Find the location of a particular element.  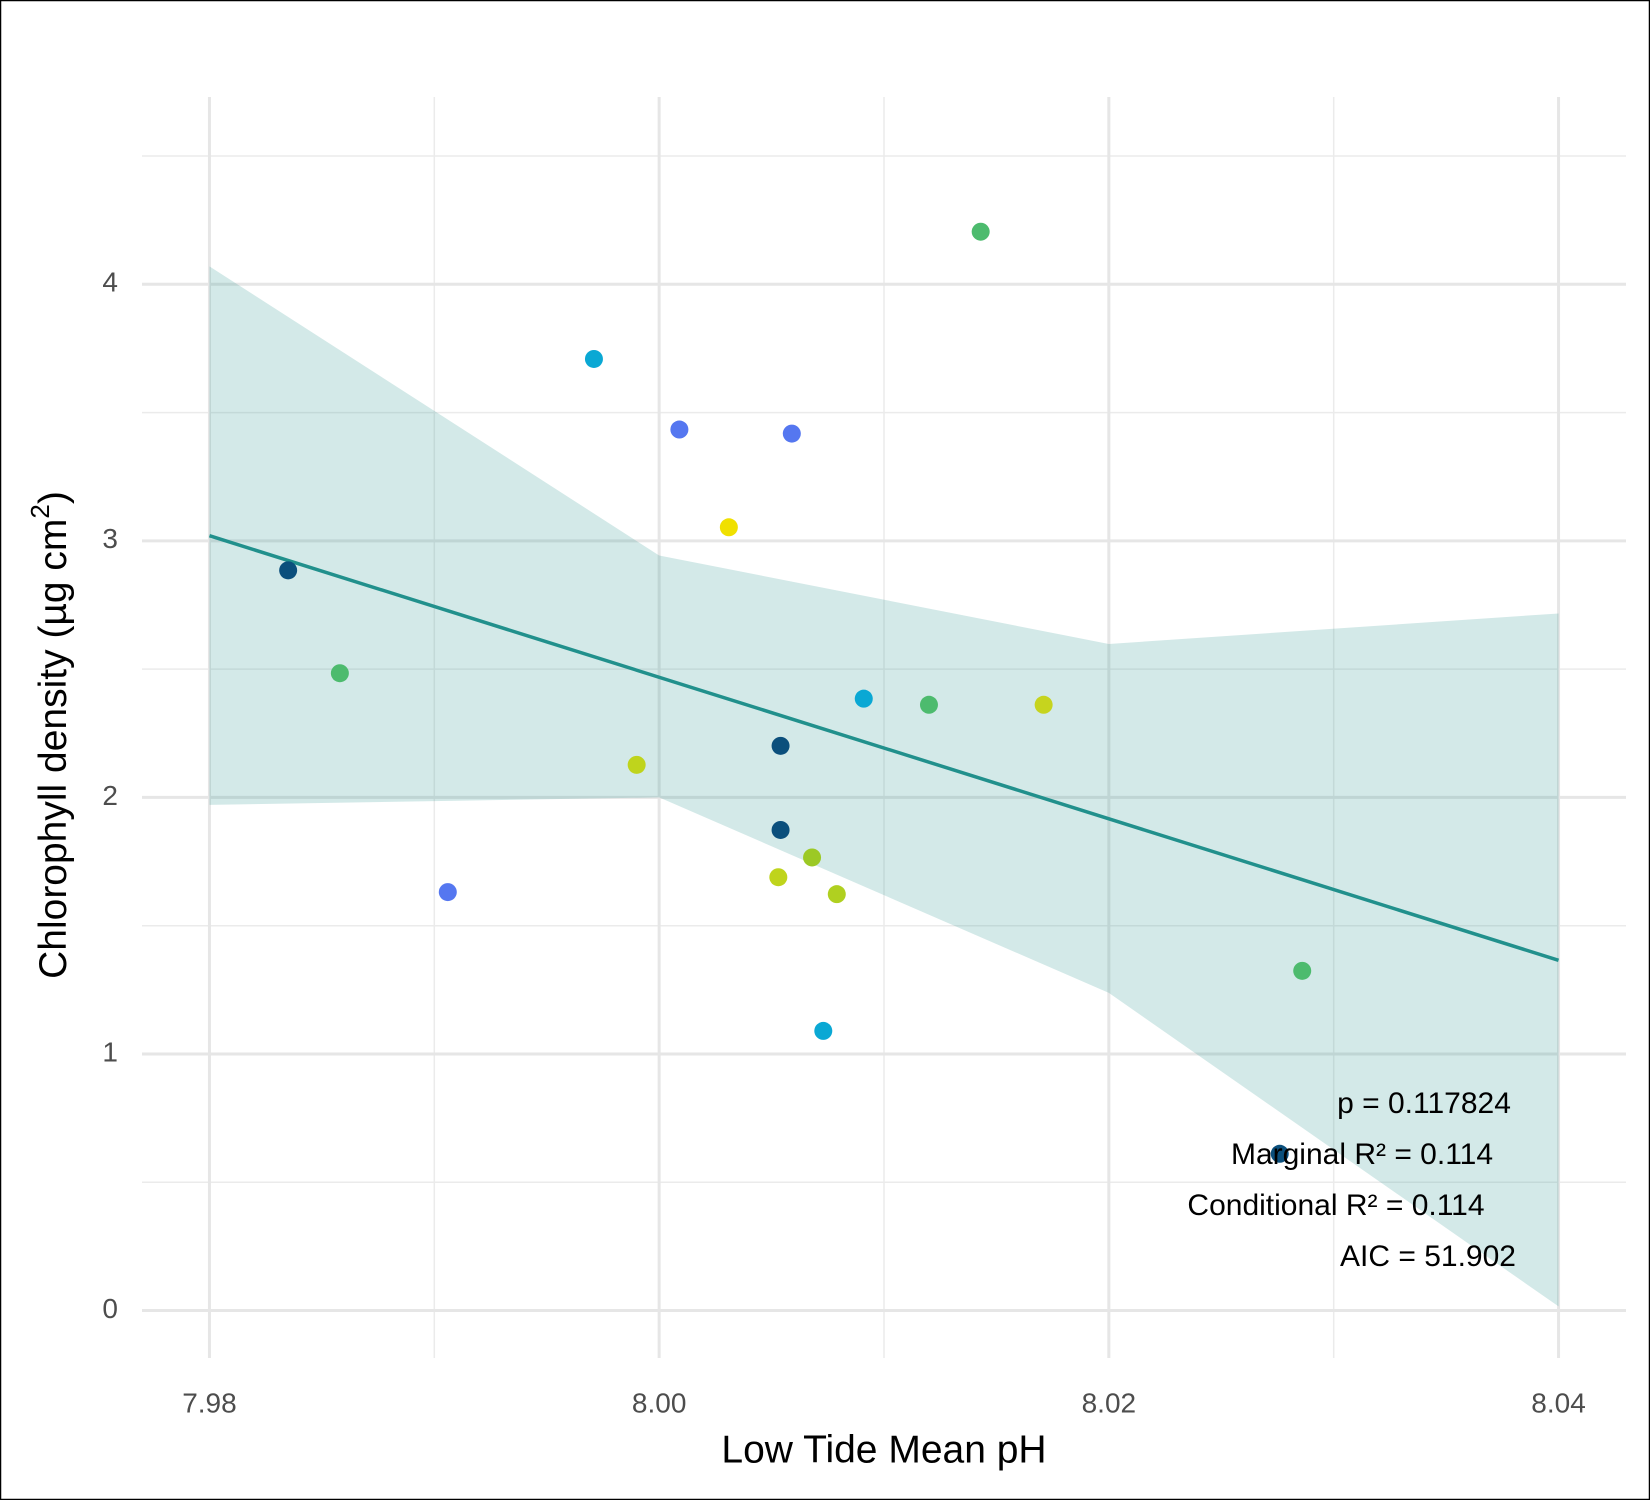

y-axis-title-end: ) is located at coordinates (53, 497).